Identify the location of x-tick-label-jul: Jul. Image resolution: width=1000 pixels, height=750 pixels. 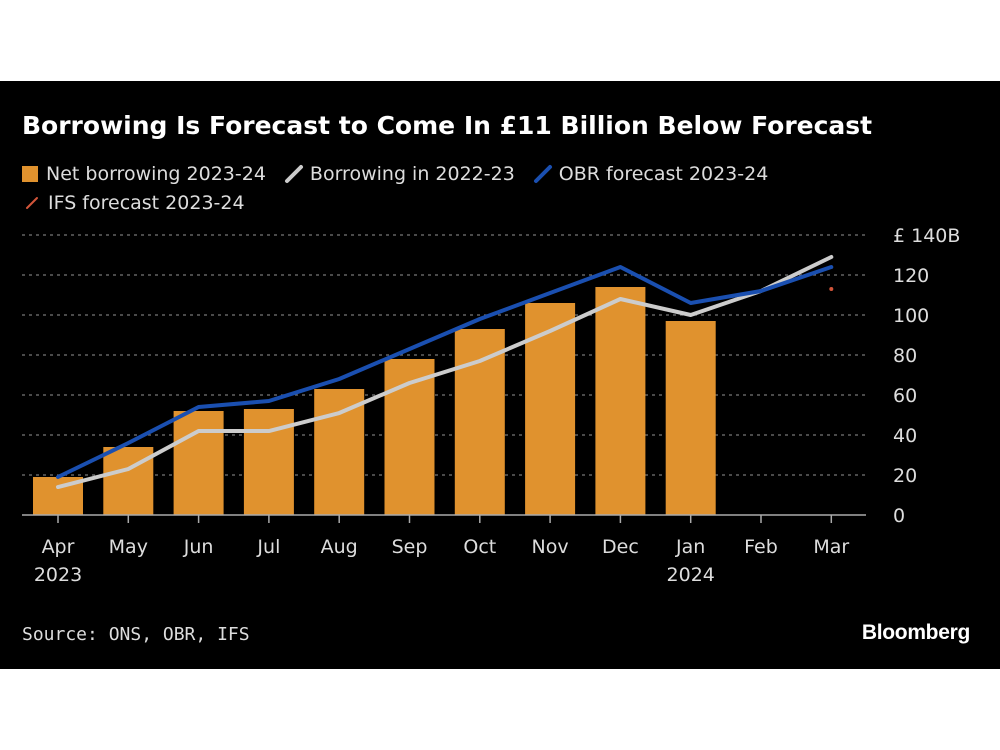
(268, 547).